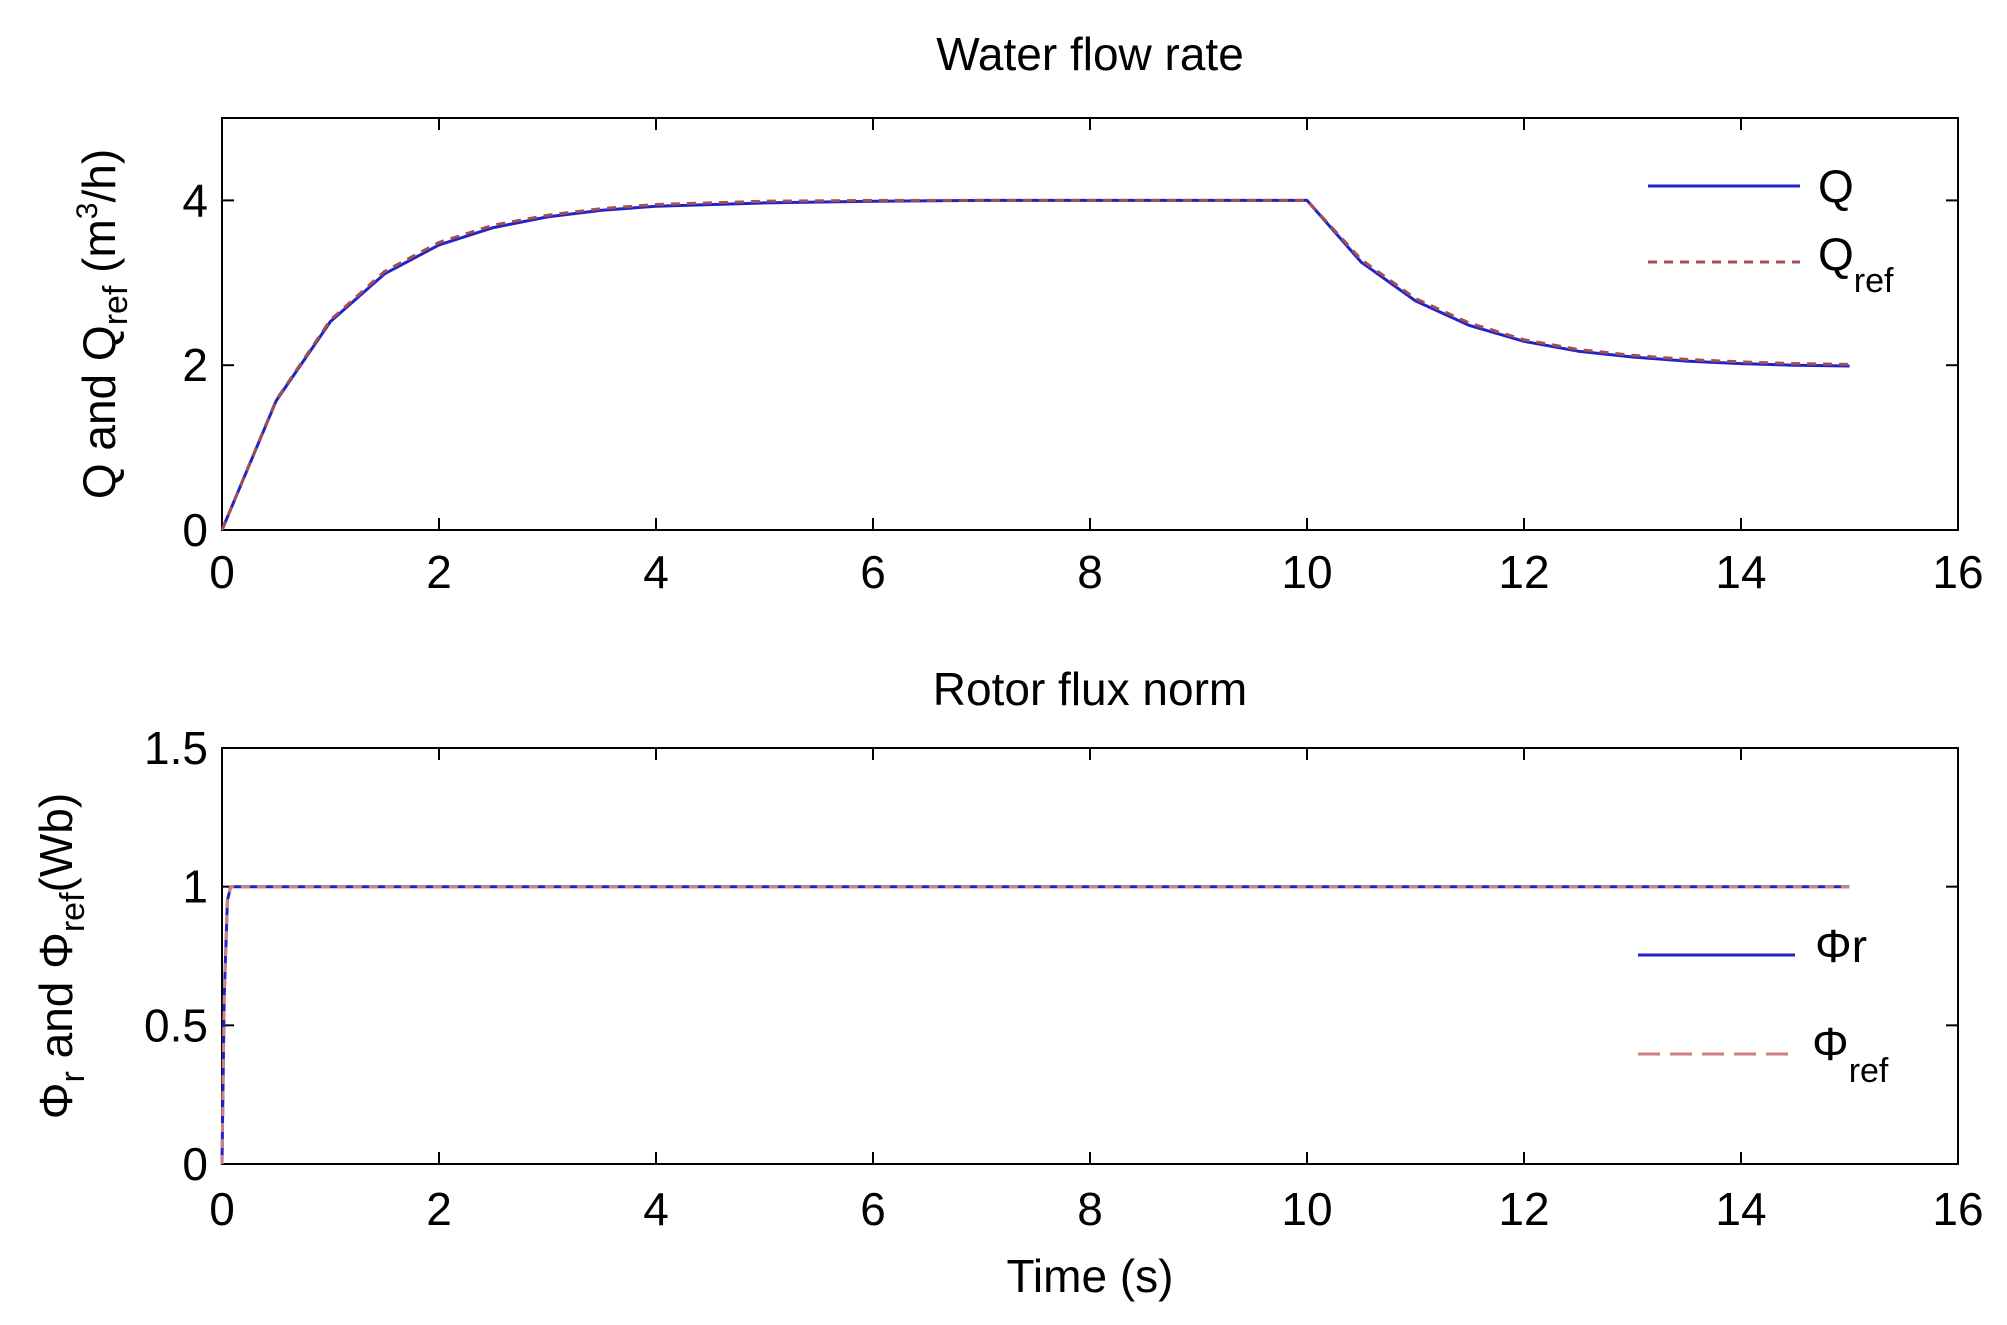 Image resolution: width=2007 pixels, height=1325 pixels. What do you see at coordinates (195, 887) in the screenshot?
I see `y-tick-label: 1` at bounding box center [195, 887].